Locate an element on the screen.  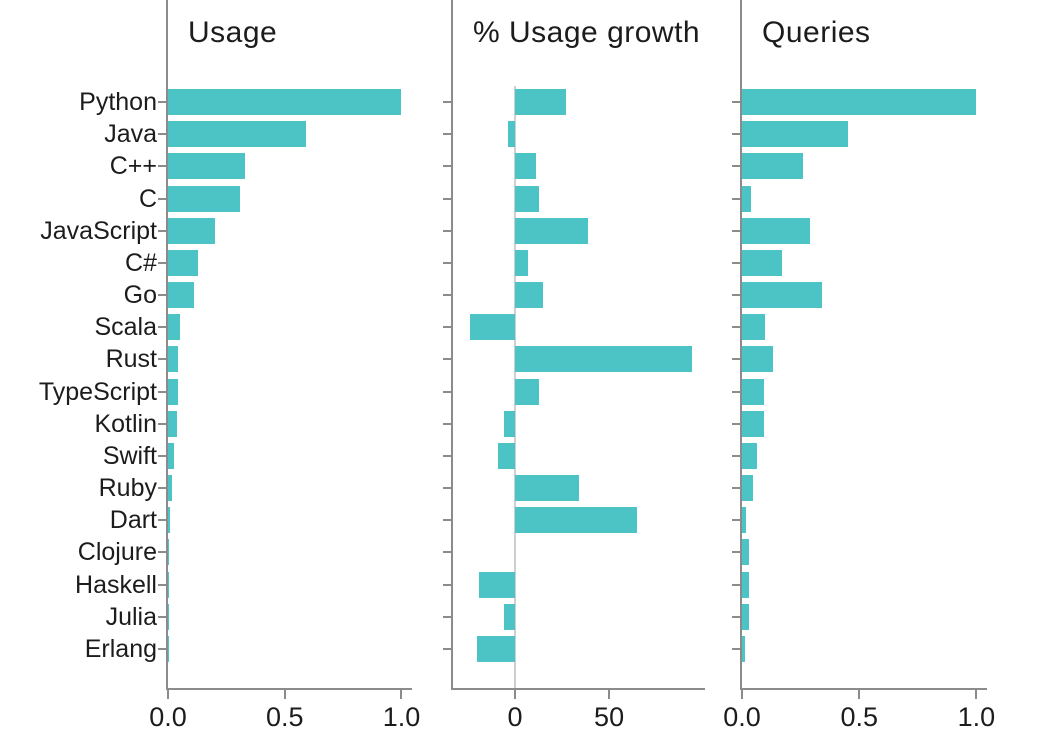
usage-growth-bar-java is located at coordinates (511, 134).